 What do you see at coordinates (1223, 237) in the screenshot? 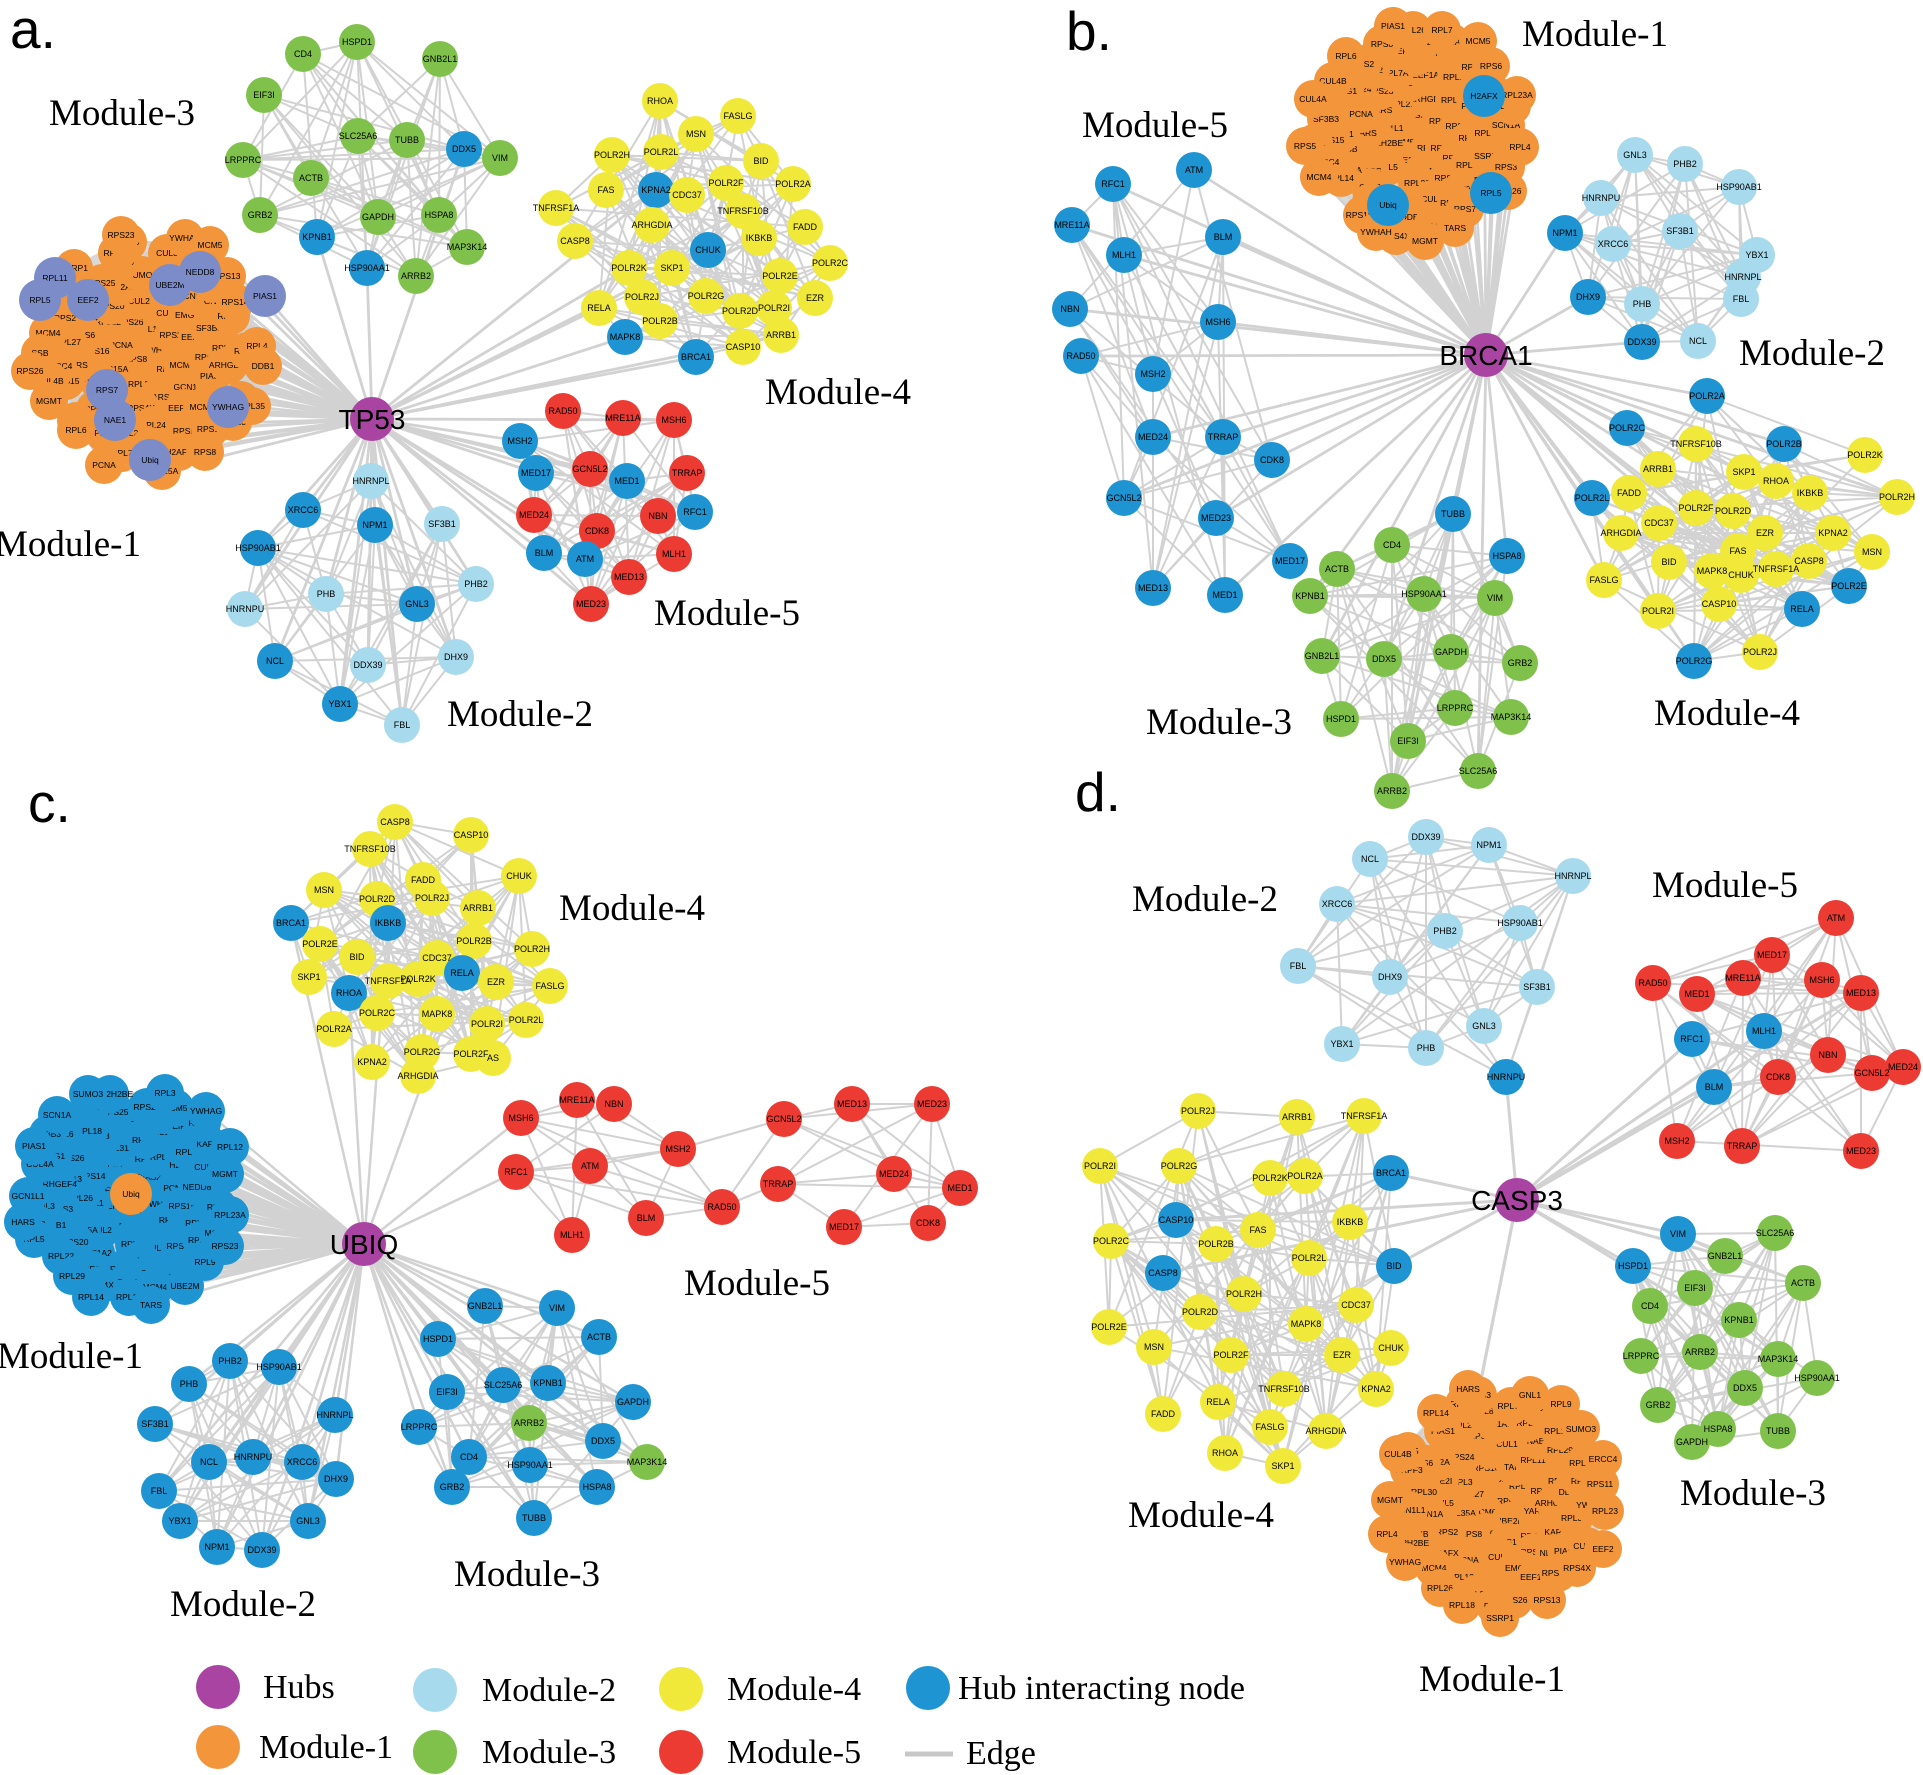
I see `svg-text: BLM` at bounding box center [1223, 237].